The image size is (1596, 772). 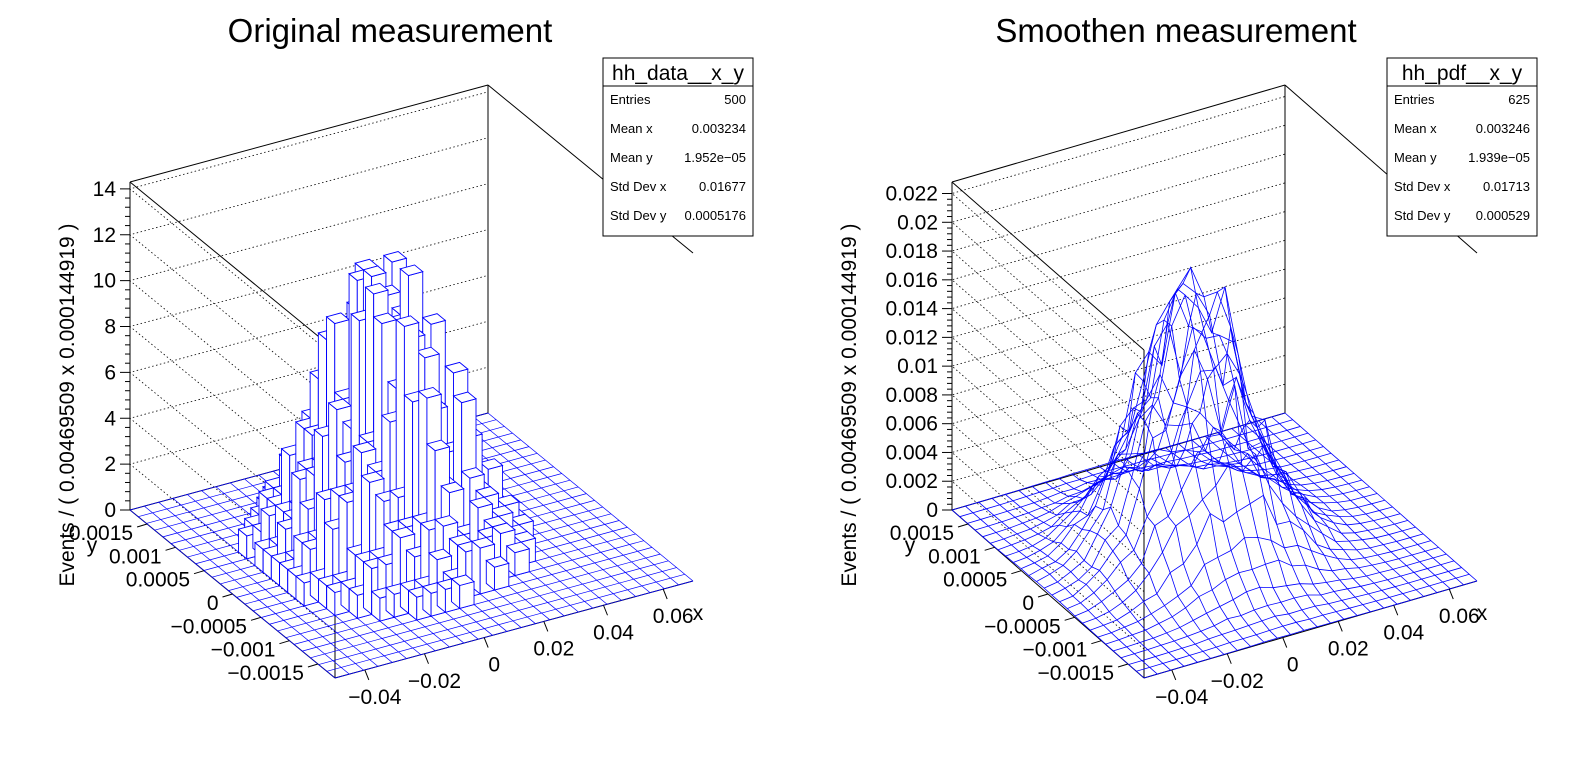 I want to click on z-tick-label: 0.01, so click(x=917, y=366).